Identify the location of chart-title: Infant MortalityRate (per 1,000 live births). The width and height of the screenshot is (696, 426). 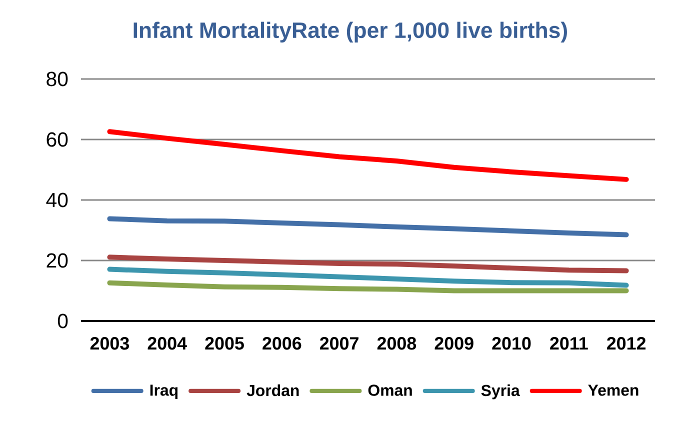
(350, 32).